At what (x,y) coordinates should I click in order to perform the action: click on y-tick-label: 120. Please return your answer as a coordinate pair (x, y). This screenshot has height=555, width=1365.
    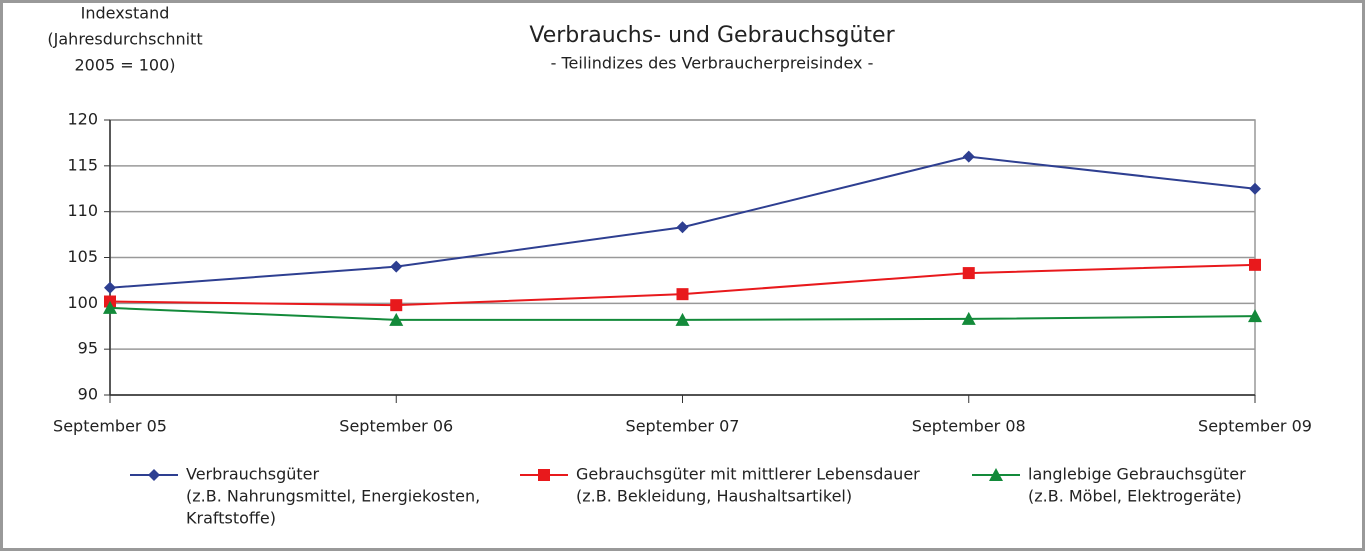
    Looking at the image, I should click on (82, 119).